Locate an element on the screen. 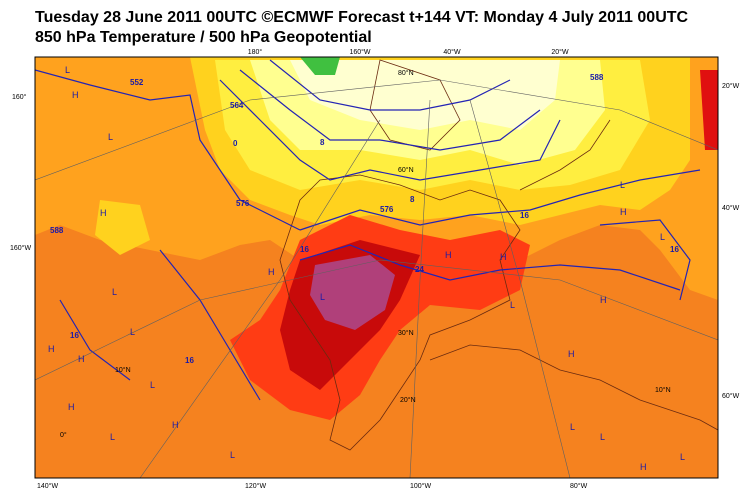 The width and height of the screenshot is (745, 496). frame-label: 160° is located at coordinates (19, 97).